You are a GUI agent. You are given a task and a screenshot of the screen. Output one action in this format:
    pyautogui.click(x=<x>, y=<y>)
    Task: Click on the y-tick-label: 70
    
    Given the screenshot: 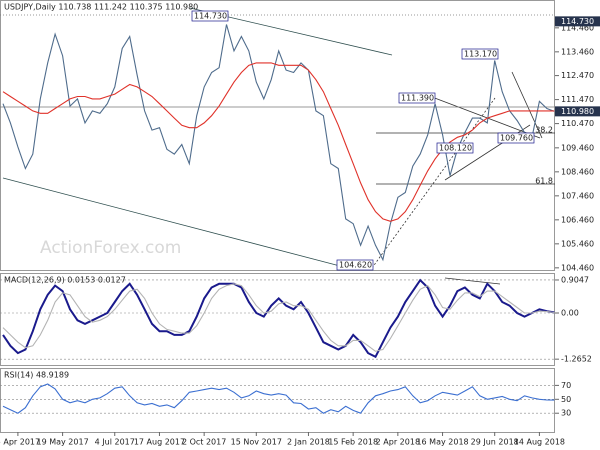 What is the action you would take?
    pyautogui.click(x=566, y=385)
    